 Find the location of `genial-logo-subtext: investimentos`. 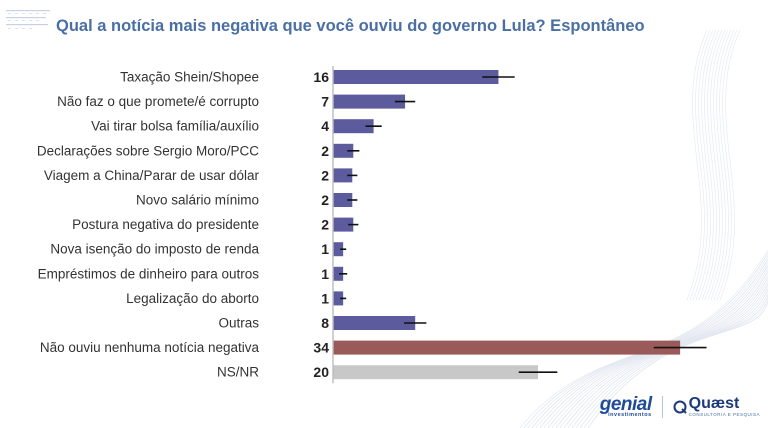

genial-logo-subtext: investimentos is located at coordinates (630, 415).